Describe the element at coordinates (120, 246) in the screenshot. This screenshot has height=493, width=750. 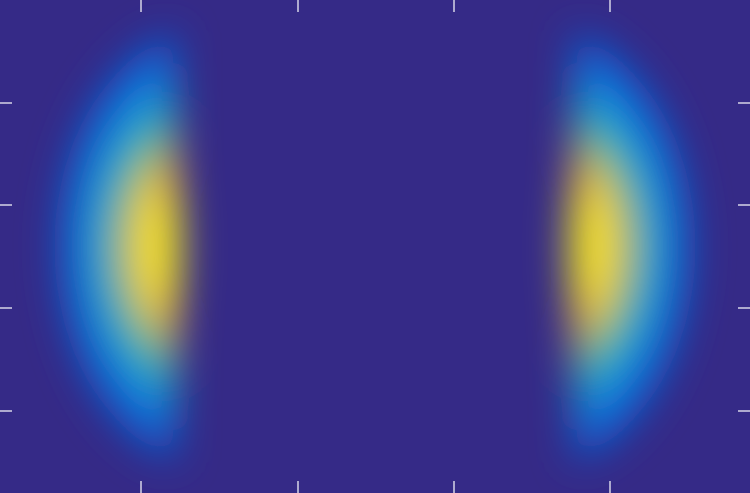
I see `left-crescent` at that location.